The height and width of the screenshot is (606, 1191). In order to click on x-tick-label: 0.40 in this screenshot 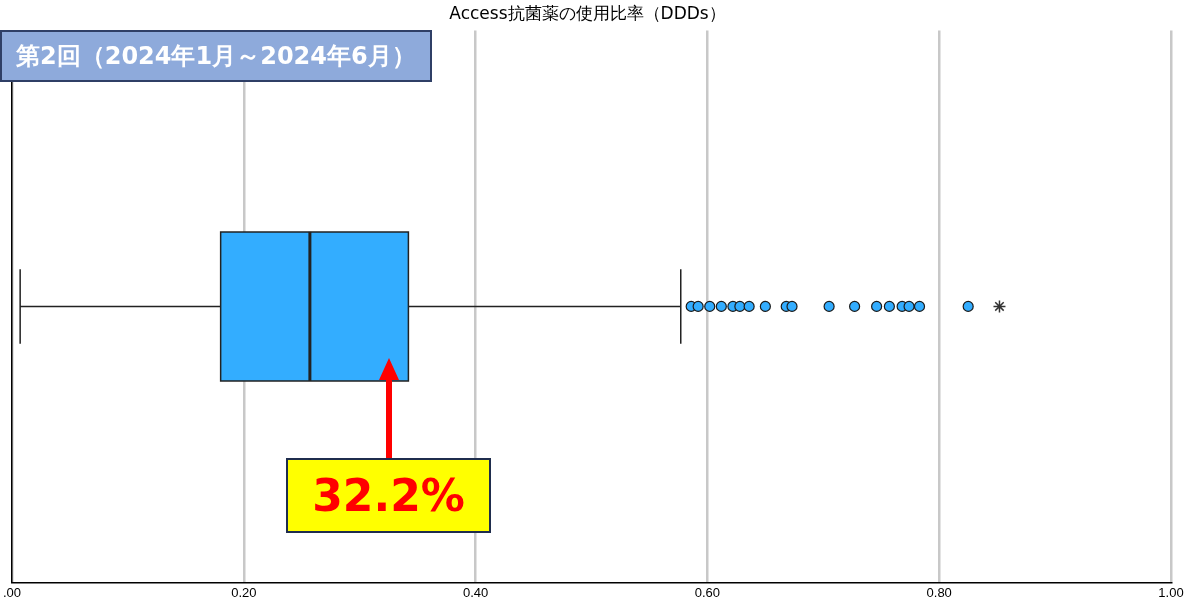, I will do `click(475, 592)`.